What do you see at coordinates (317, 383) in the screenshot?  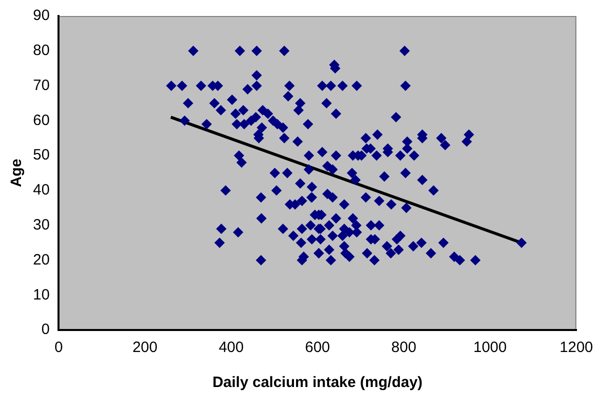 I see `x-axis-title: Daily calcium intake (mg/day)` at bounding box center [317, 383].